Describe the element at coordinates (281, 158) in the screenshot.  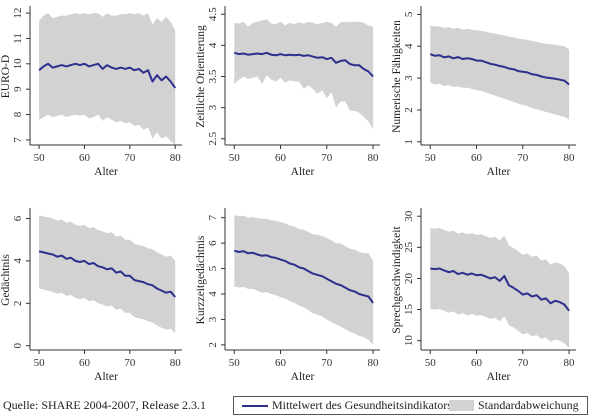
I see `x-tick-label-2: 60` at that location.